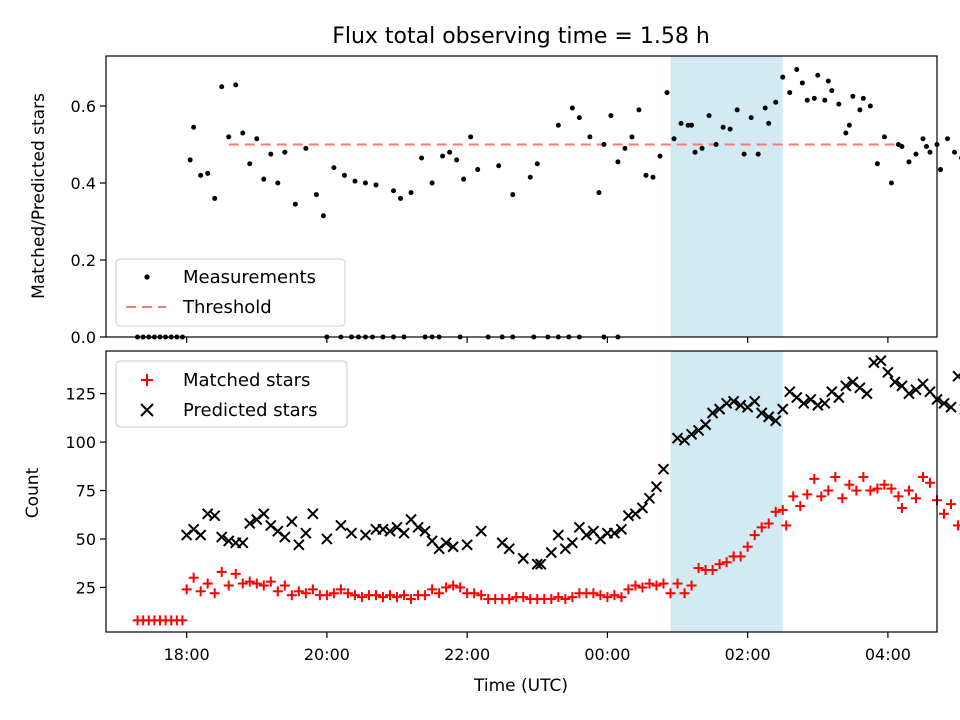 The image size is (960, 720). I want to click on x-tick-label: 02:00, so click(748, 654).